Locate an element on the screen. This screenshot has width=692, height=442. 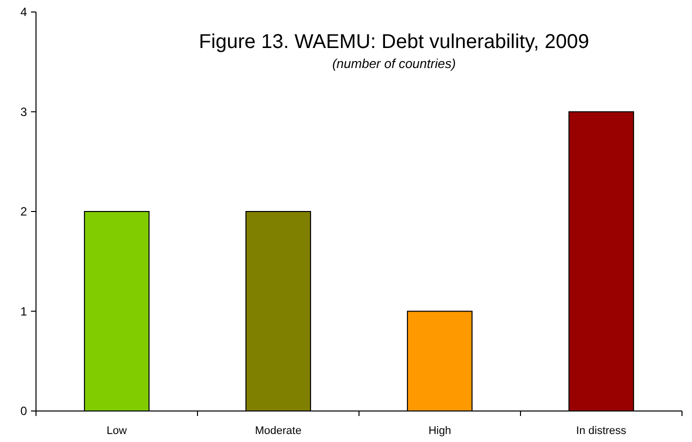
y-tick-label: 3 is located at coordinates (24, 111).